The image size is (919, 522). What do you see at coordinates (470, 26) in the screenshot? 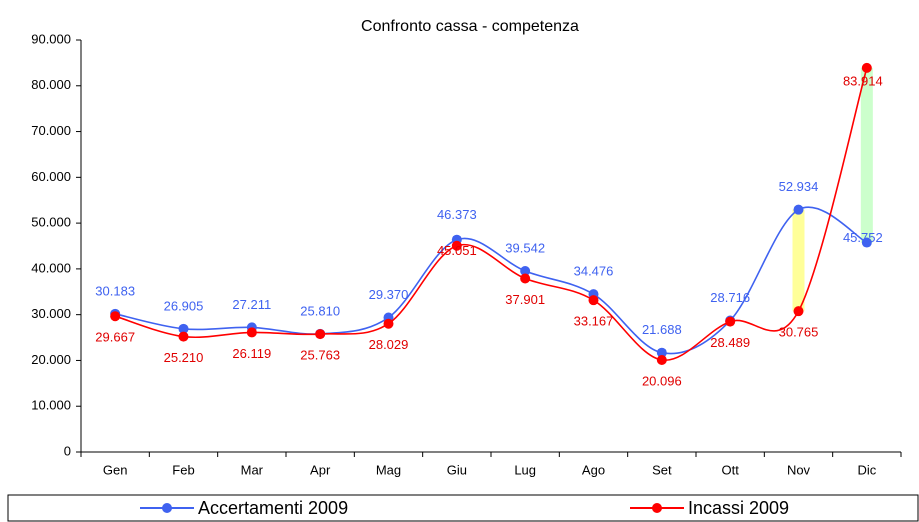
I see `chart-title: Confronto cassa - competenza` at bounding box center [470, 26].